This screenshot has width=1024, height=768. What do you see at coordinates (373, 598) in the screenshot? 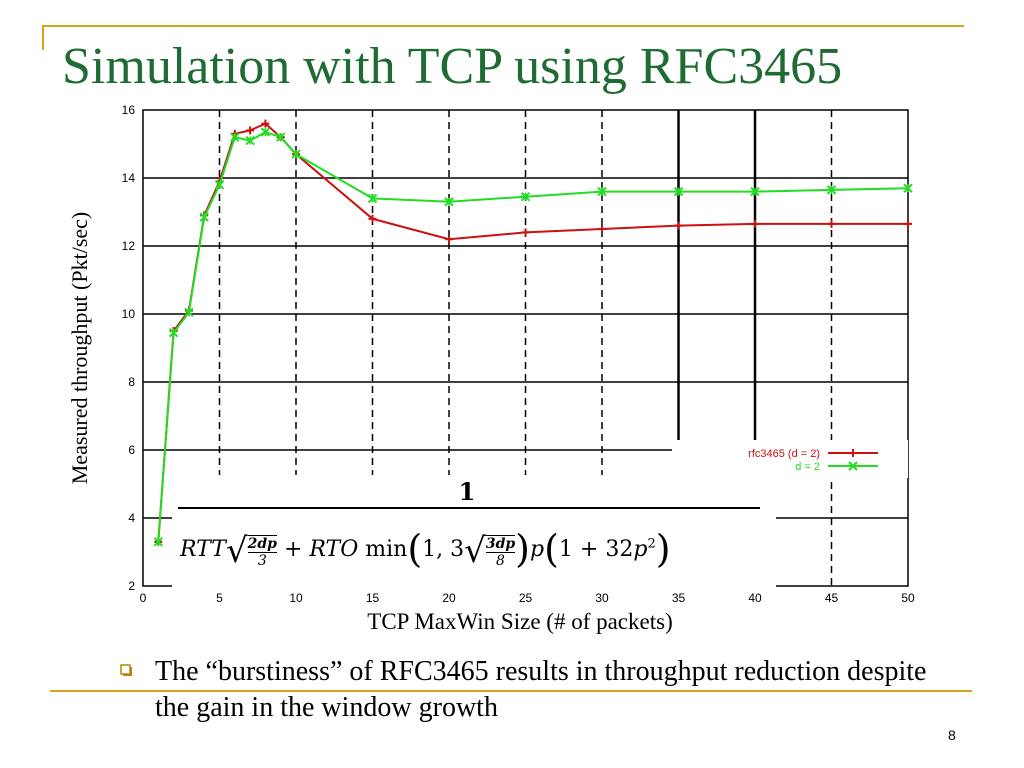
I see `x-tick-label: 15` at bounding box center [373, 598].